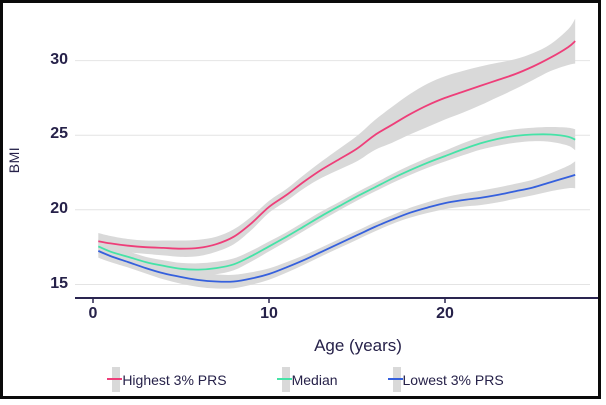 The width and height of the screenshot is (606, 405). I want to click on y-tick-label: 25, so click(59, 134).